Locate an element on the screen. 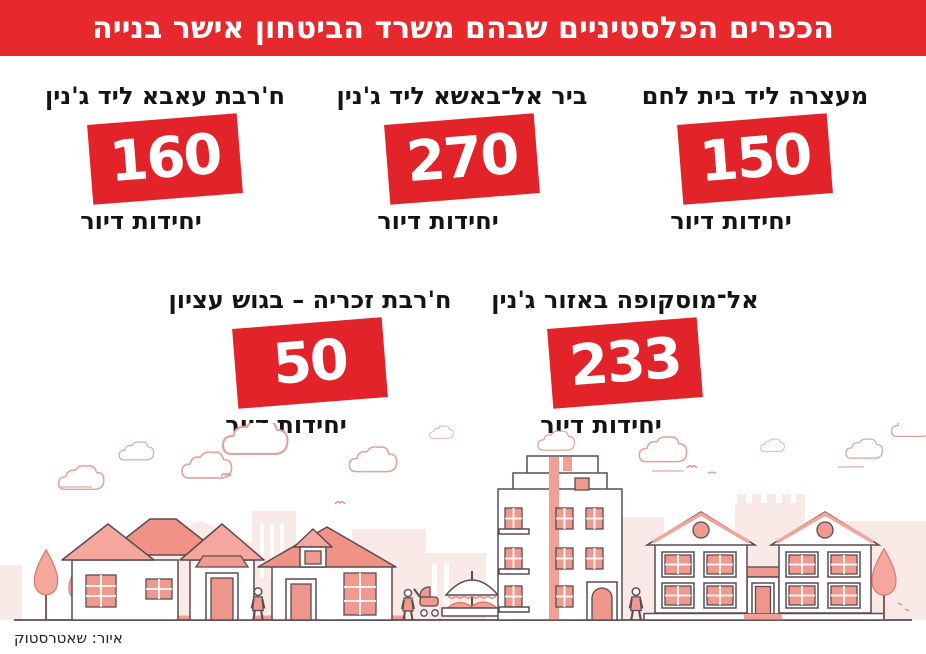  duplex-houses-icon is located at coordinates (764, 566).